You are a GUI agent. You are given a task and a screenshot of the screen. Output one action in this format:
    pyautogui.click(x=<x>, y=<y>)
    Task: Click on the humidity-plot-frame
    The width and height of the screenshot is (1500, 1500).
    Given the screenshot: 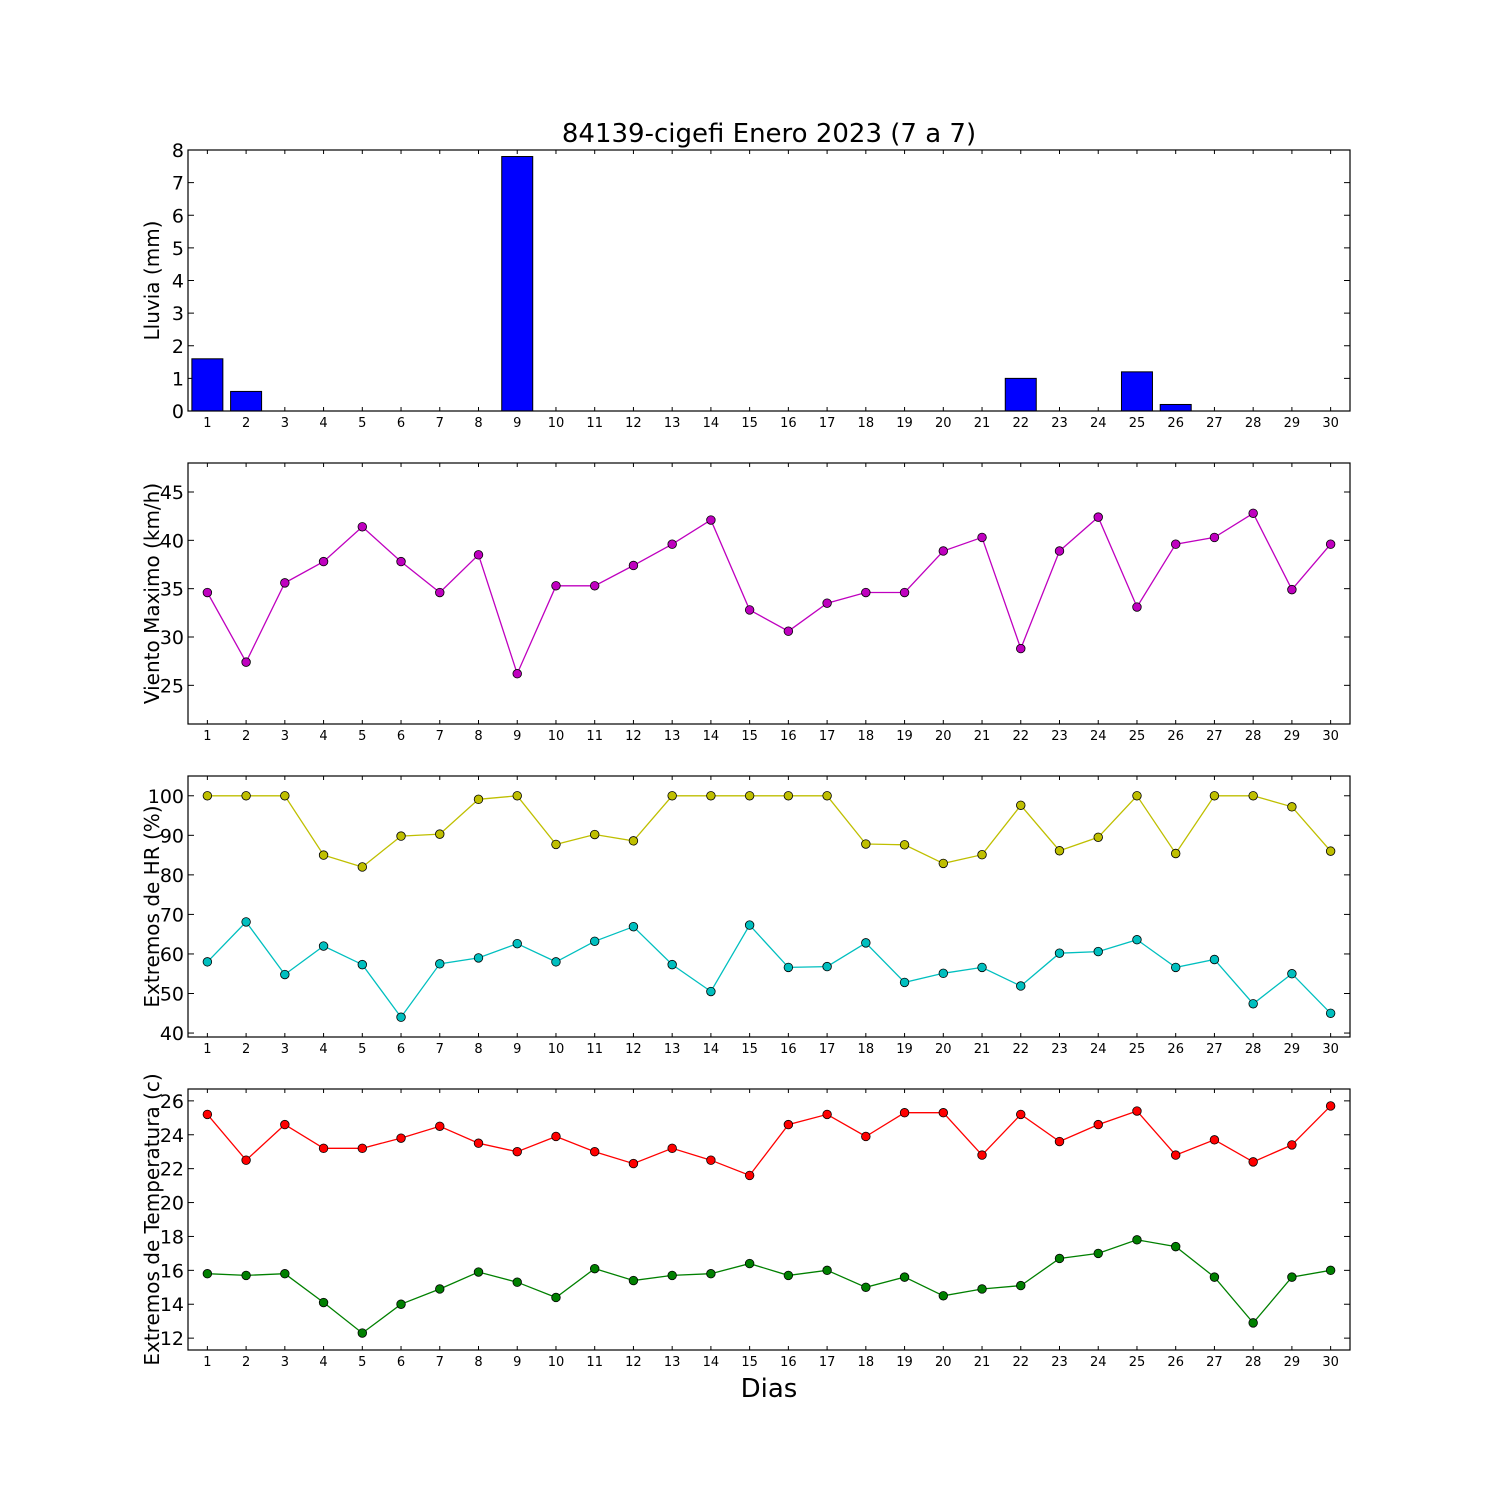 What is the action you would take?
    pyautogui.click(x=769, y=906)
    